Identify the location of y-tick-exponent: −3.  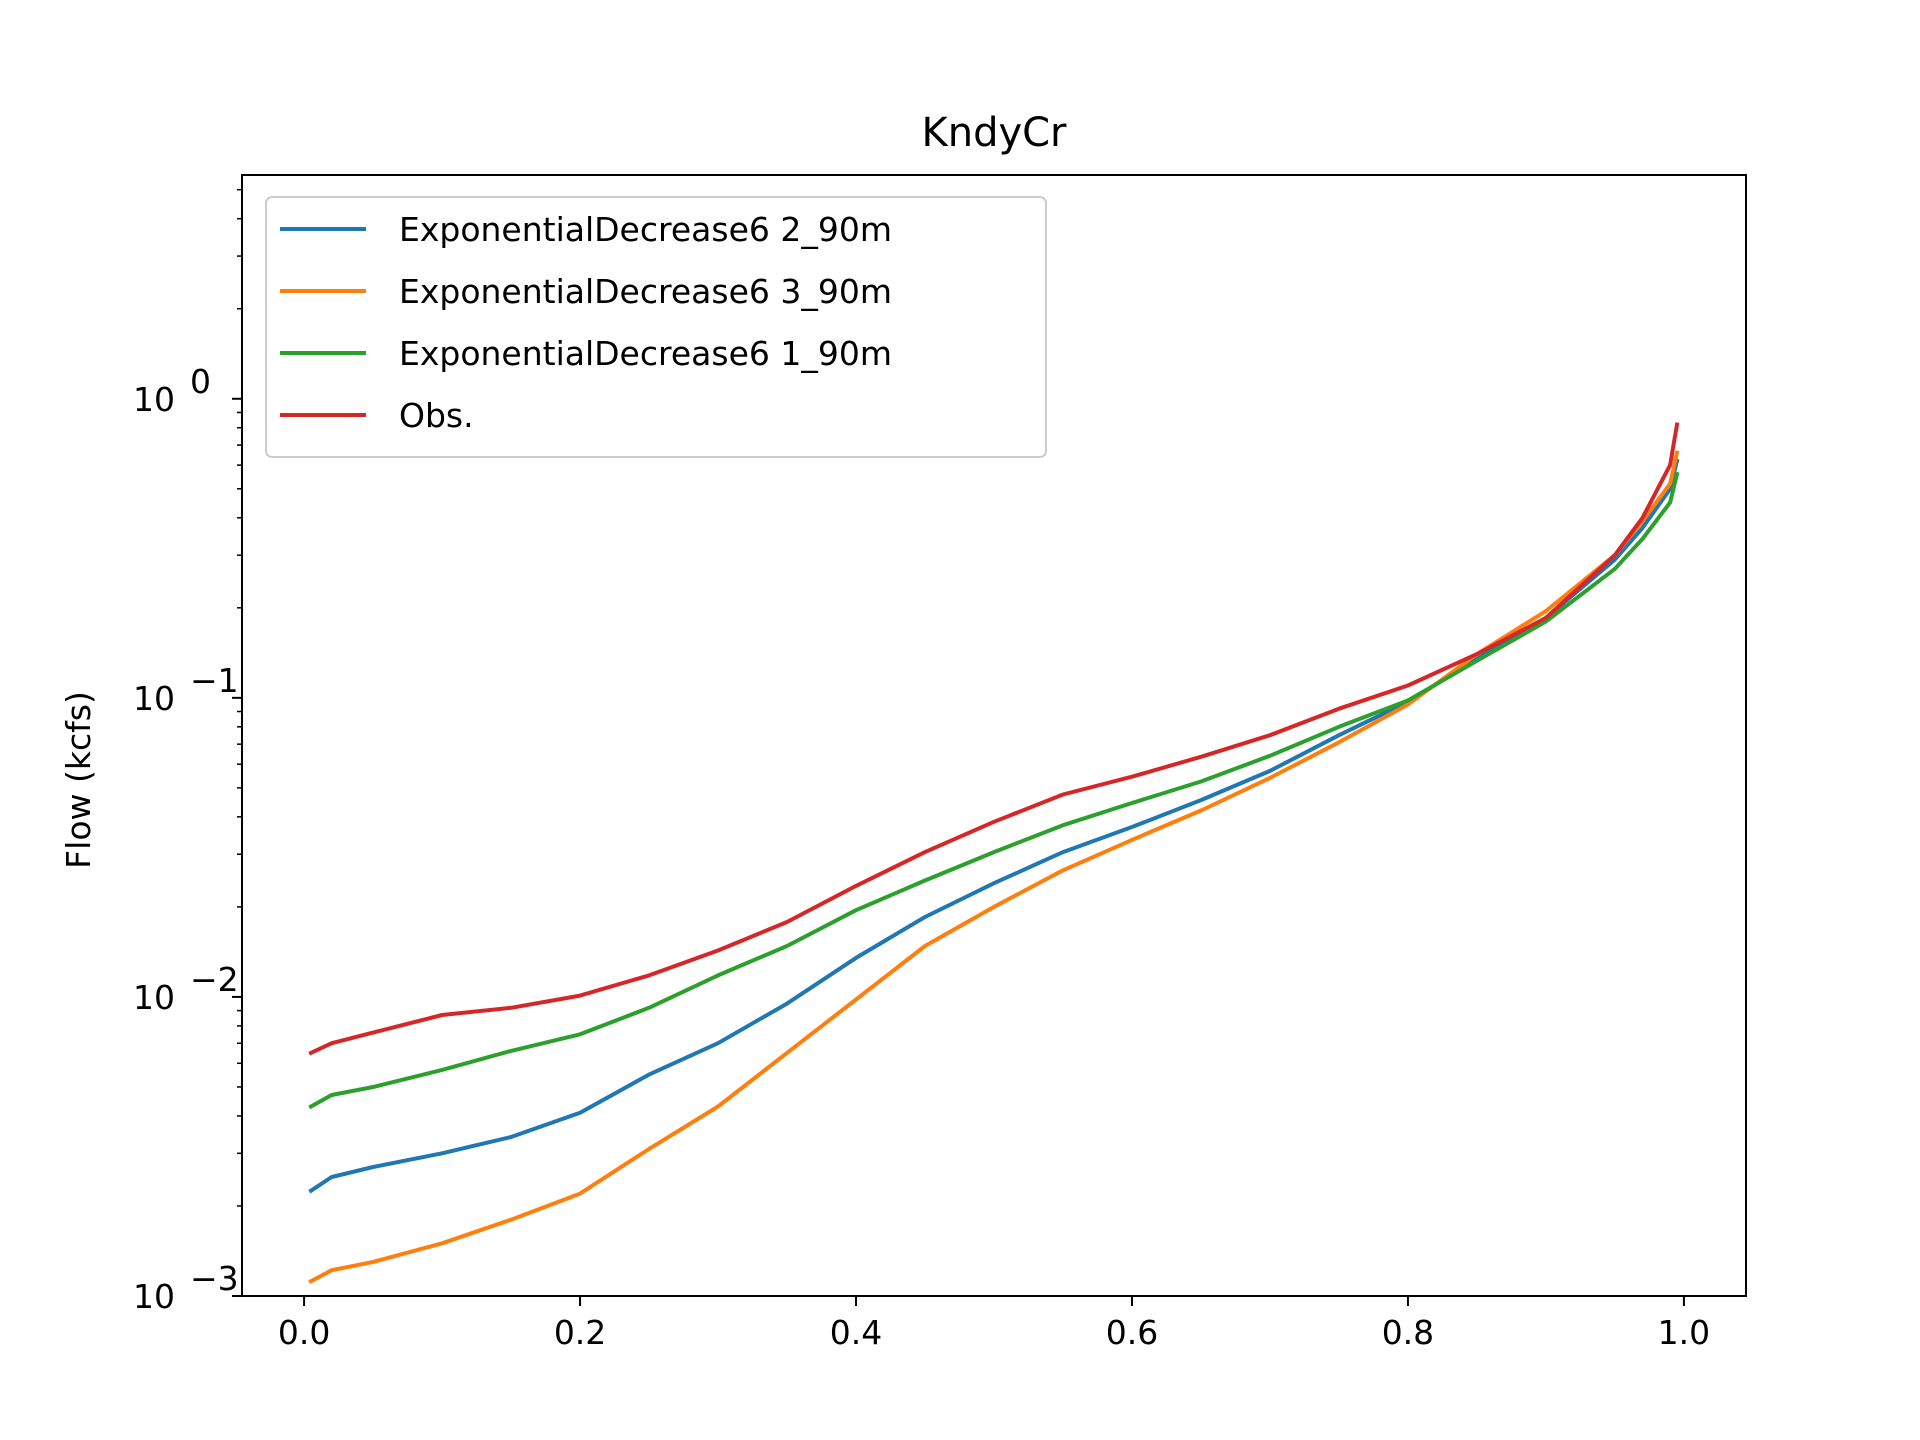
(214, 1278).